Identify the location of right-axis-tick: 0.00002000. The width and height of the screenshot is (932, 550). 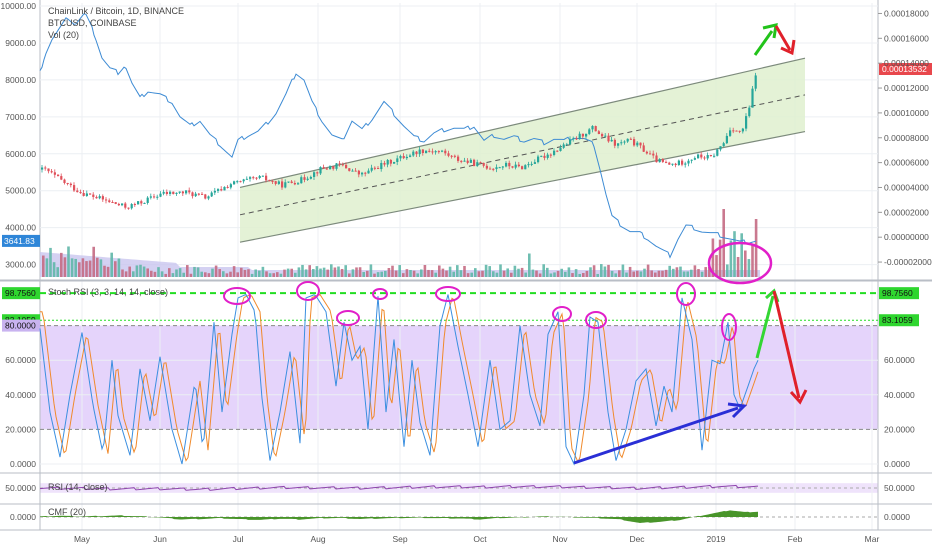
(906, 212).